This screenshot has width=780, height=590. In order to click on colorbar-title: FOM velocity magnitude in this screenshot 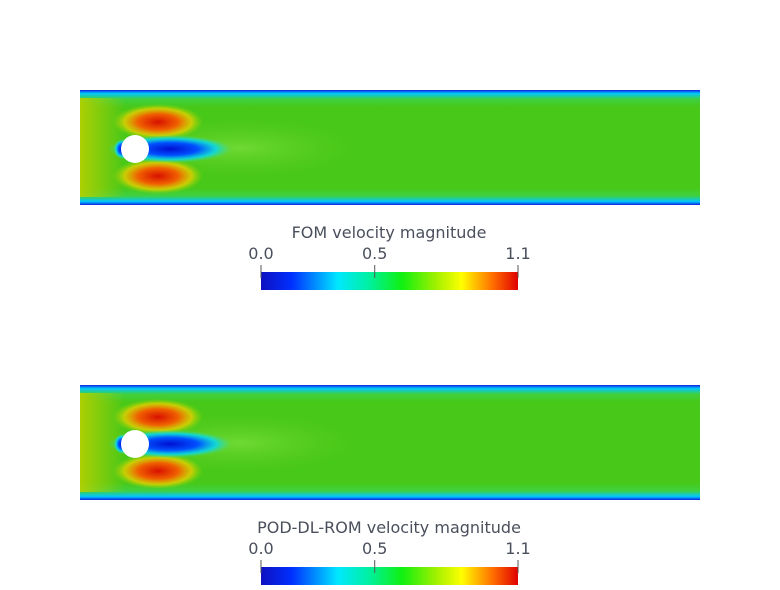, I will do `click(389, 232)`.